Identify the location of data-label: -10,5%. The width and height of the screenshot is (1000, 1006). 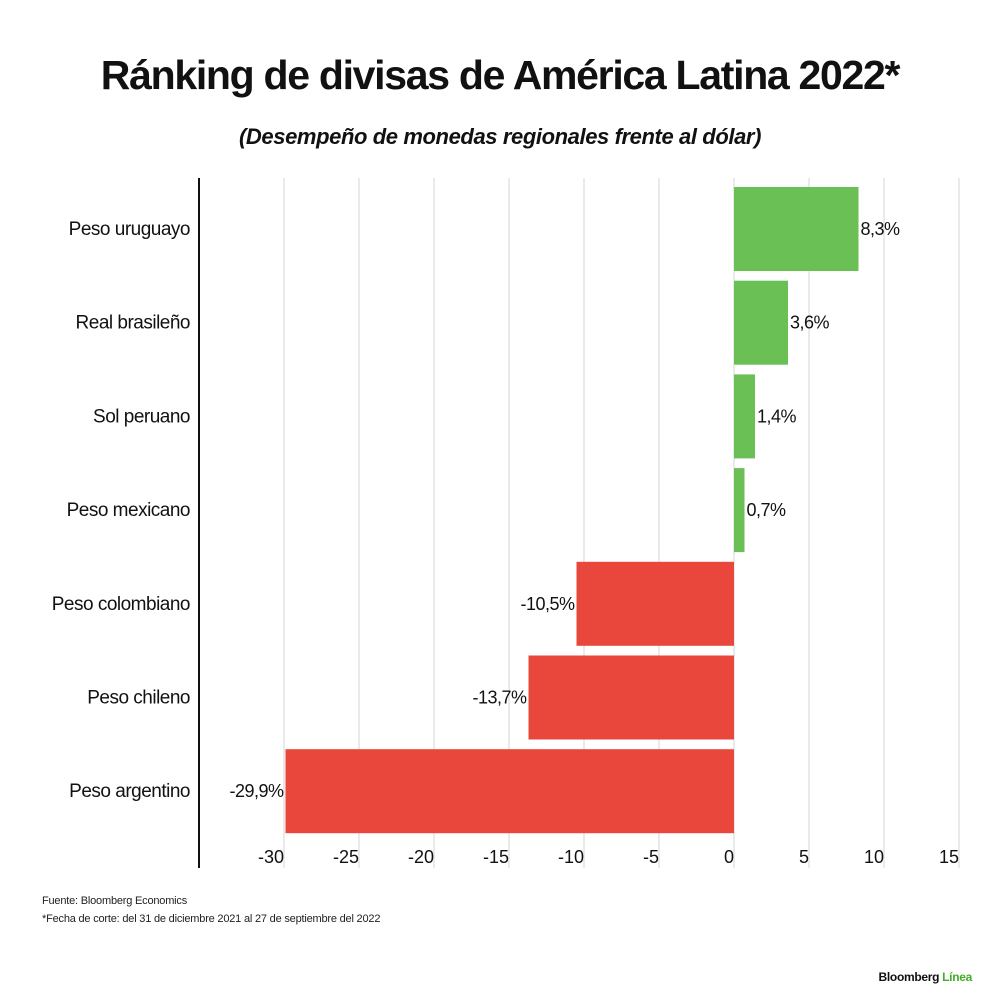
(547, 604).